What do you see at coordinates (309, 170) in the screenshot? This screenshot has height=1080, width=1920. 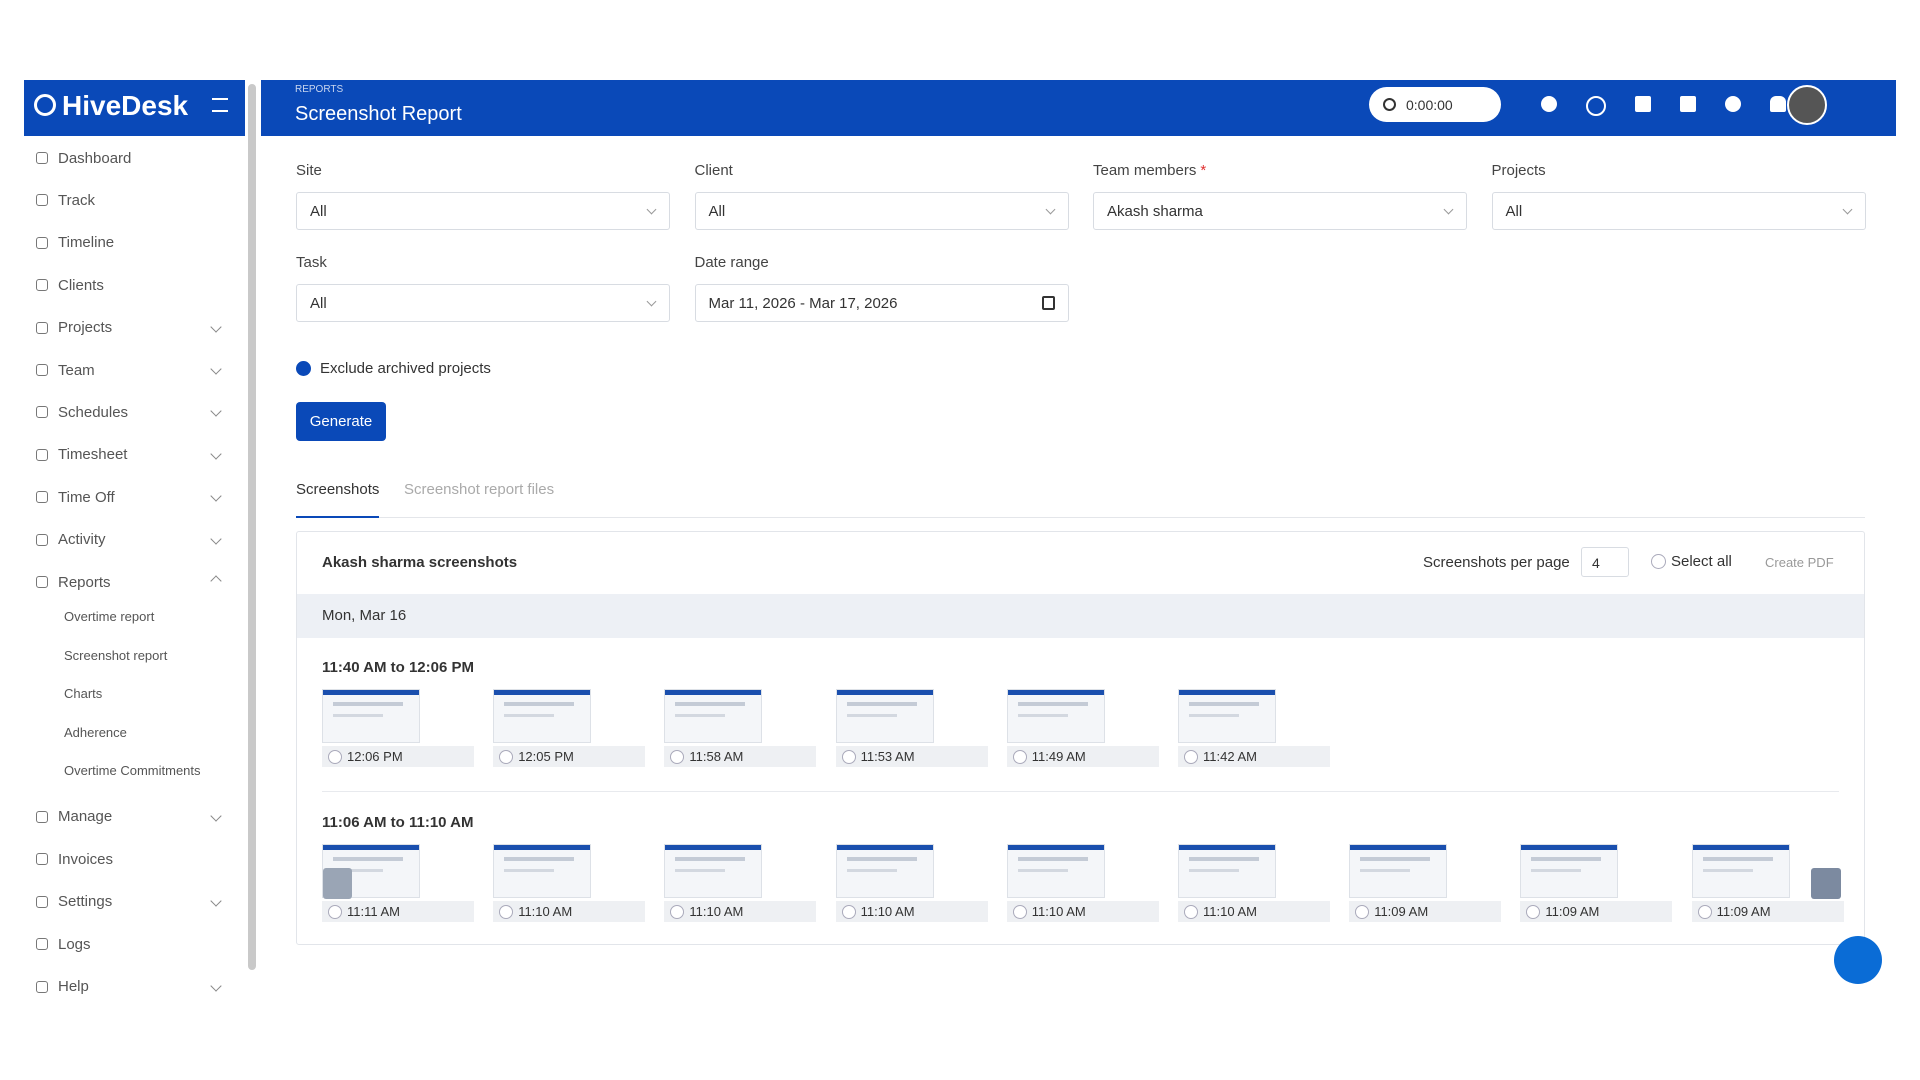 I see `filter-label: Site` at bounding box center [309, 170].